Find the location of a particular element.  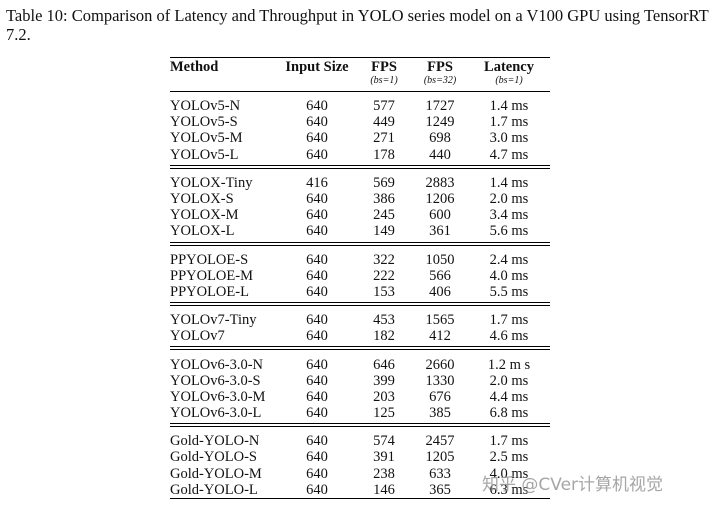

fps-bs1-cell: 577 is located at coordinates (384, 106).